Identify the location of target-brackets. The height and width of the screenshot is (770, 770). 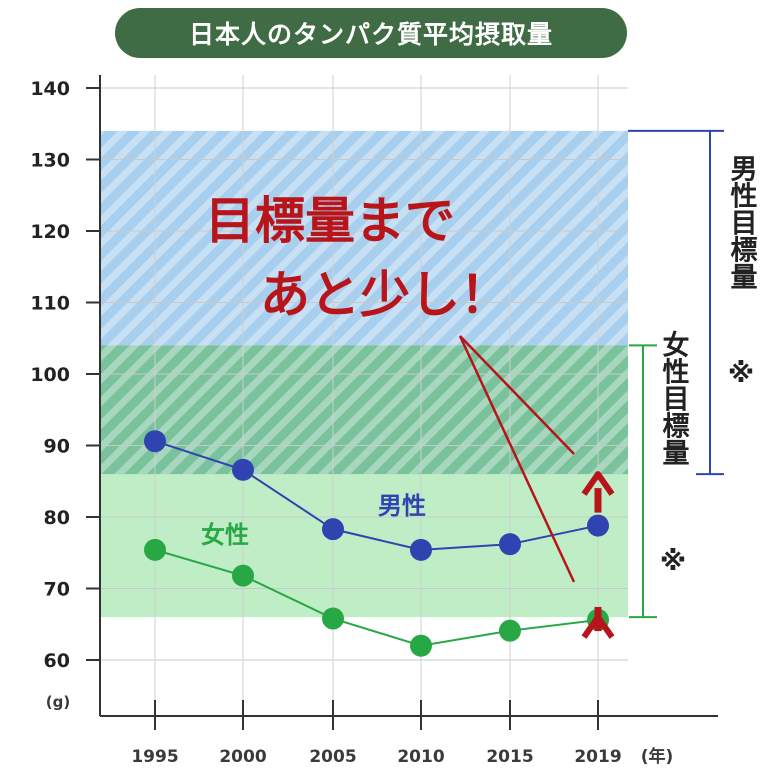
(676, 374).